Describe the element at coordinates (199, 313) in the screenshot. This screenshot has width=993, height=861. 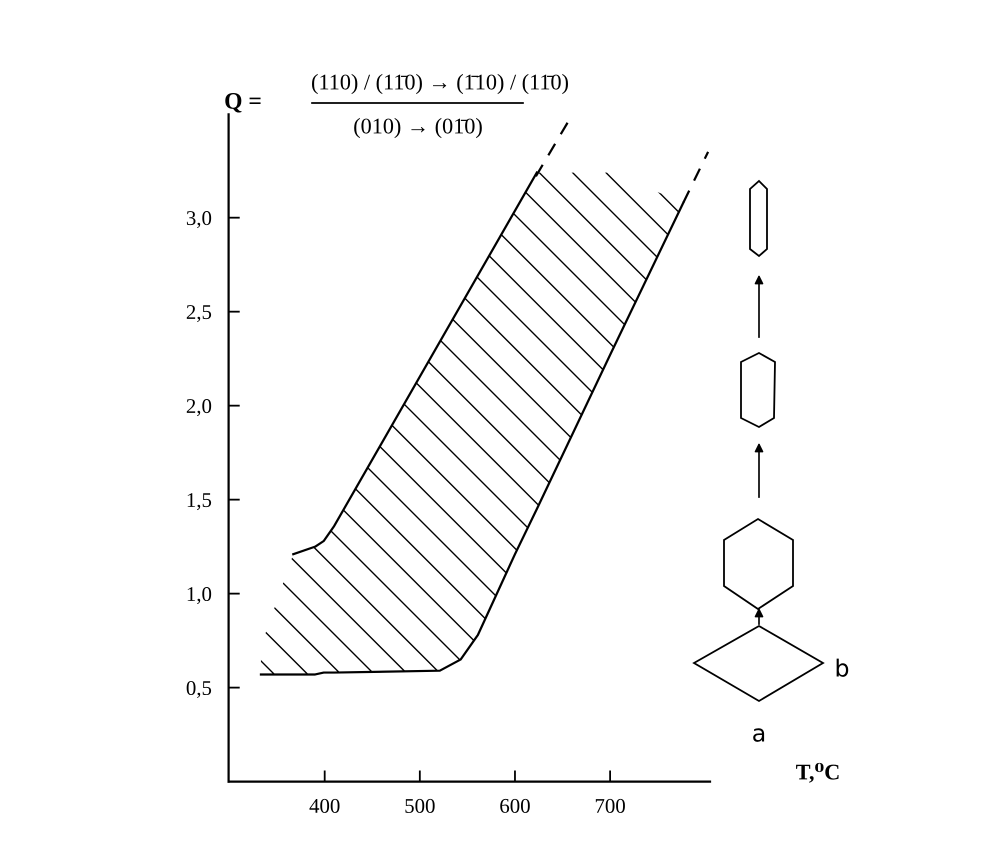
I see `y-tick-label: 2,5` at that location.